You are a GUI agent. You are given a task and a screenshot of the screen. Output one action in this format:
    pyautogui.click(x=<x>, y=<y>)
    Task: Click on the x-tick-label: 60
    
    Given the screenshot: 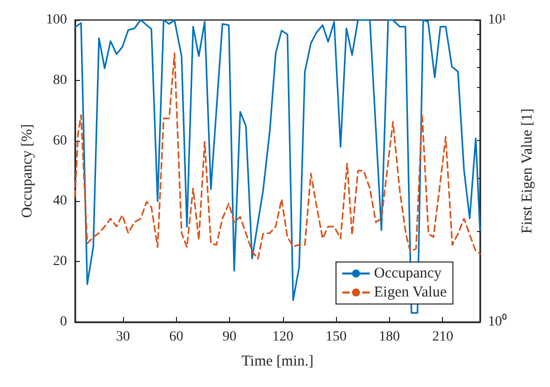 What is the action you would take?
    pyautogui.click(x=176, y=337)
    